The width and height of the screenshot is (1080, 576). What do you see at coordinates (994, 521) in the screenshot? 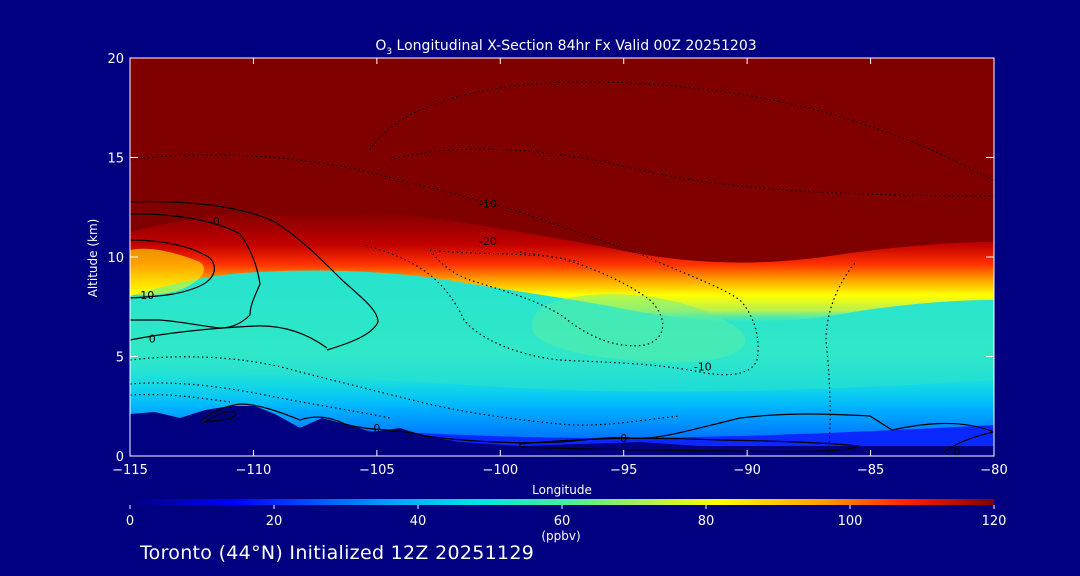
I see `colorbar-tick-label: 120` at bounding box center [994, 521].